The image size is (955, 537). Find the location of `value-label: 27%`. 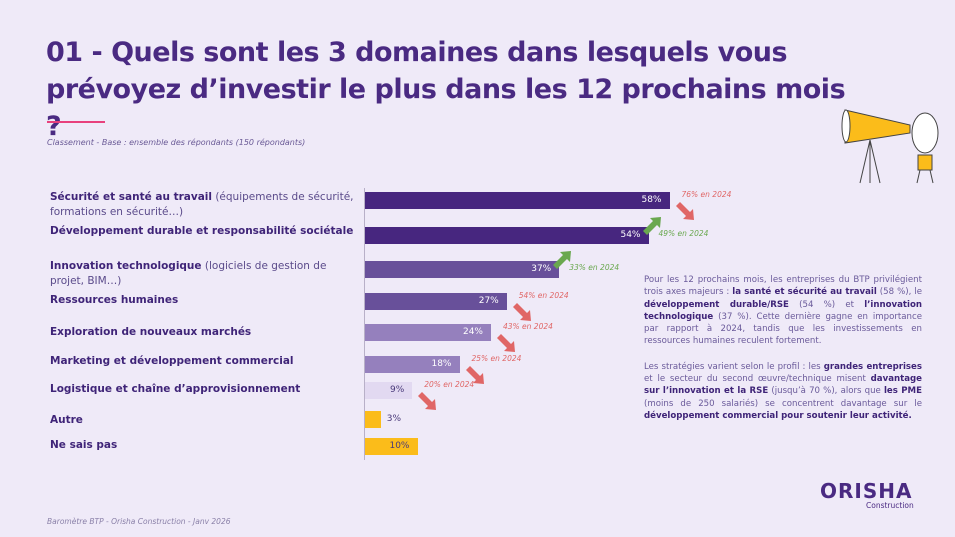

value-label: 27% is located at coordinates (488, 301).